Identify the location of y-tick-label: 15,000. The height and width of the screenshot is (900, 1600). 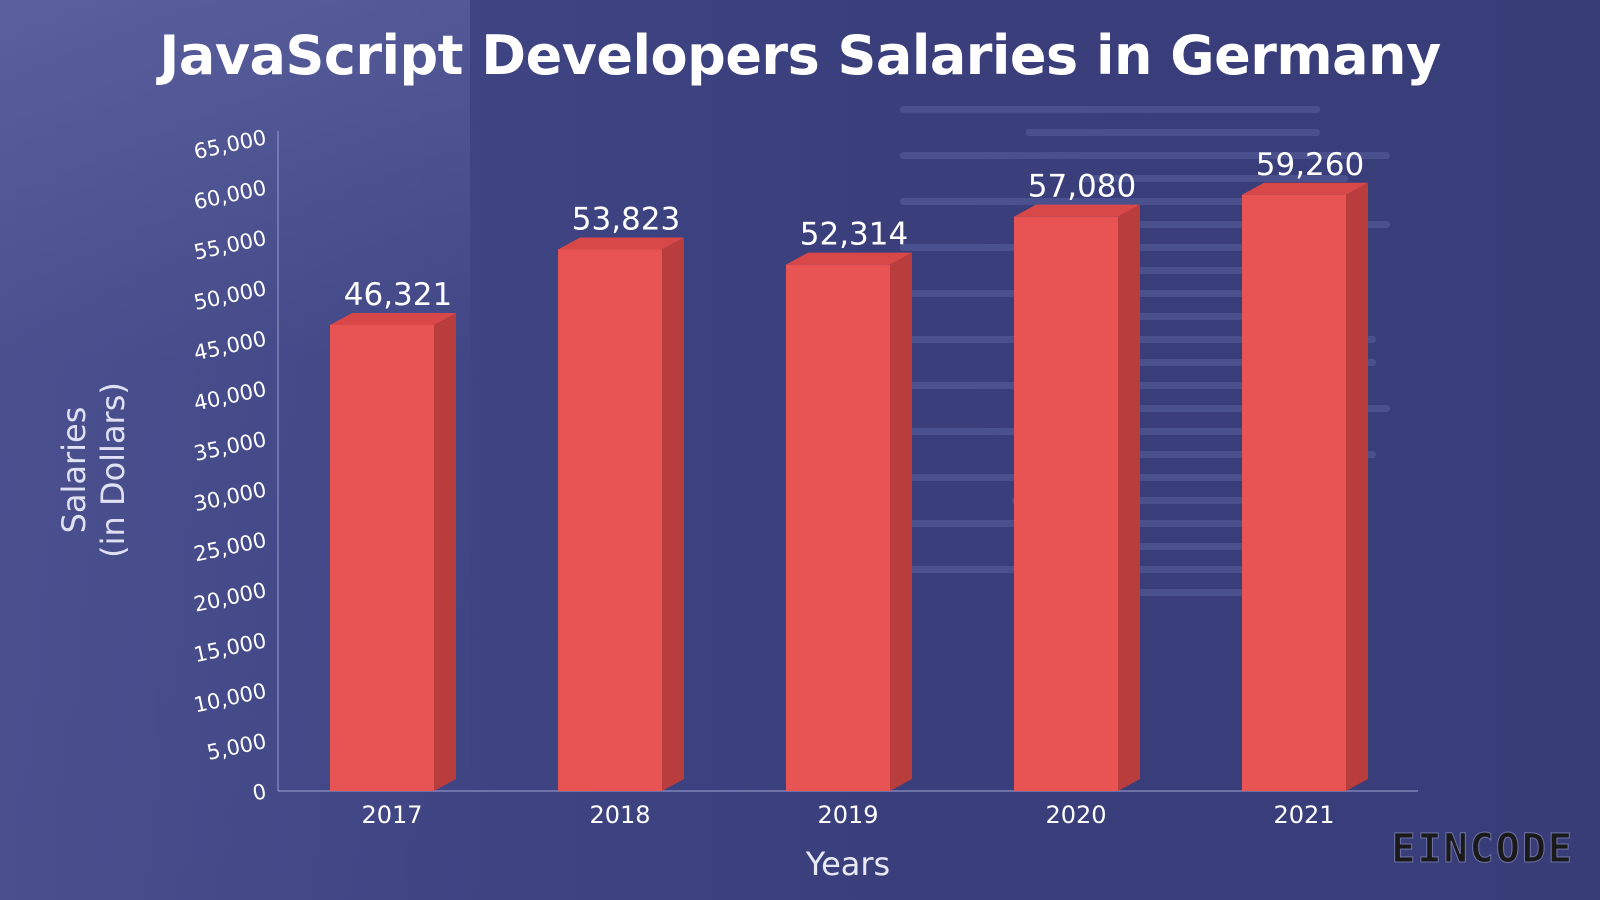
(230, 647).